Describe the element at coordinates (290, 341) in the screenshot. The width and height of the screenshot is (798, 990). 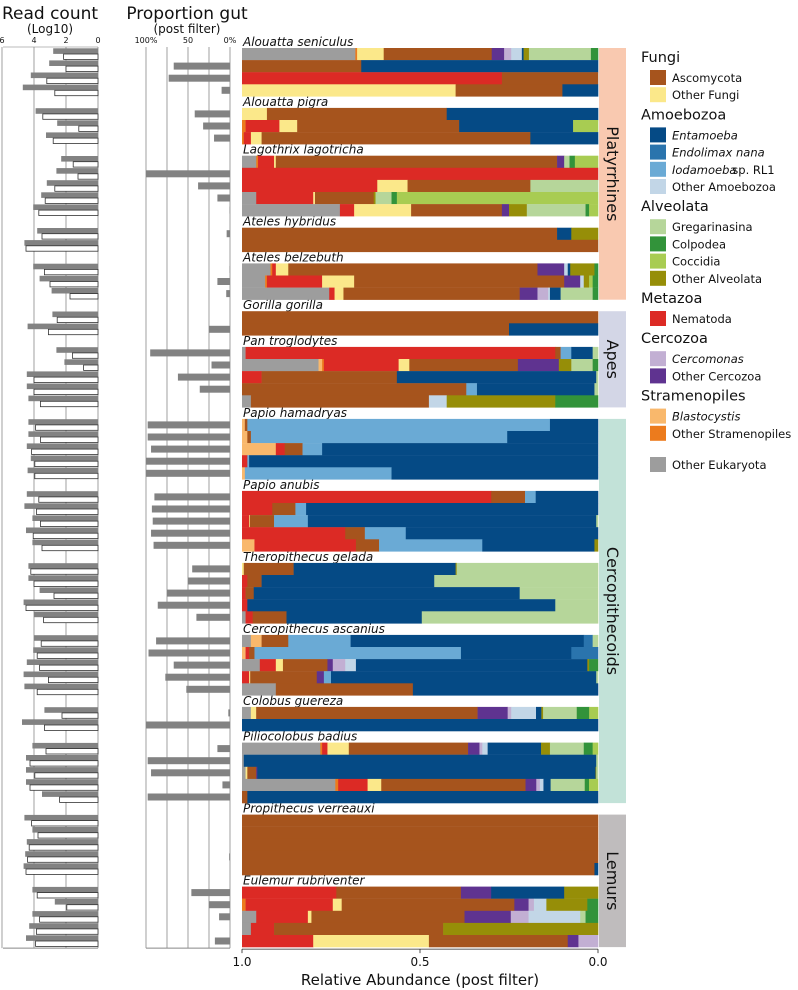
I see `species-label: Pan troglodytes` at that location.